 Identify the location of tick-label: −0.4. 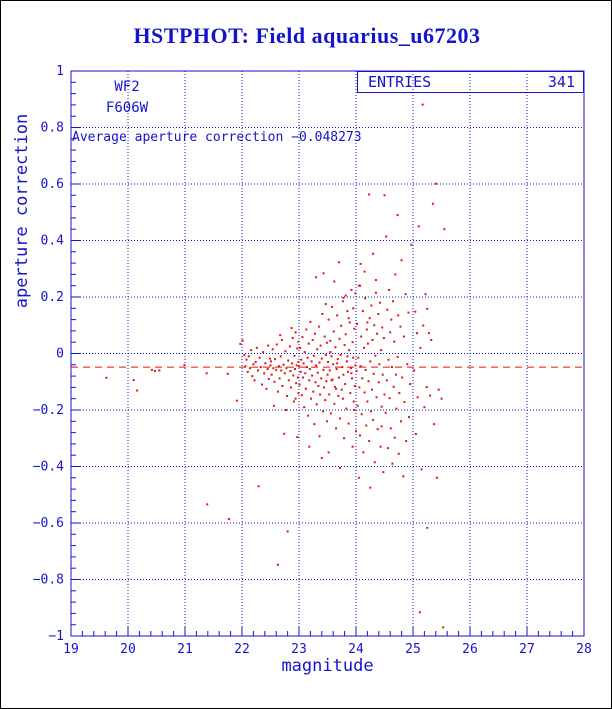
(48, 467).